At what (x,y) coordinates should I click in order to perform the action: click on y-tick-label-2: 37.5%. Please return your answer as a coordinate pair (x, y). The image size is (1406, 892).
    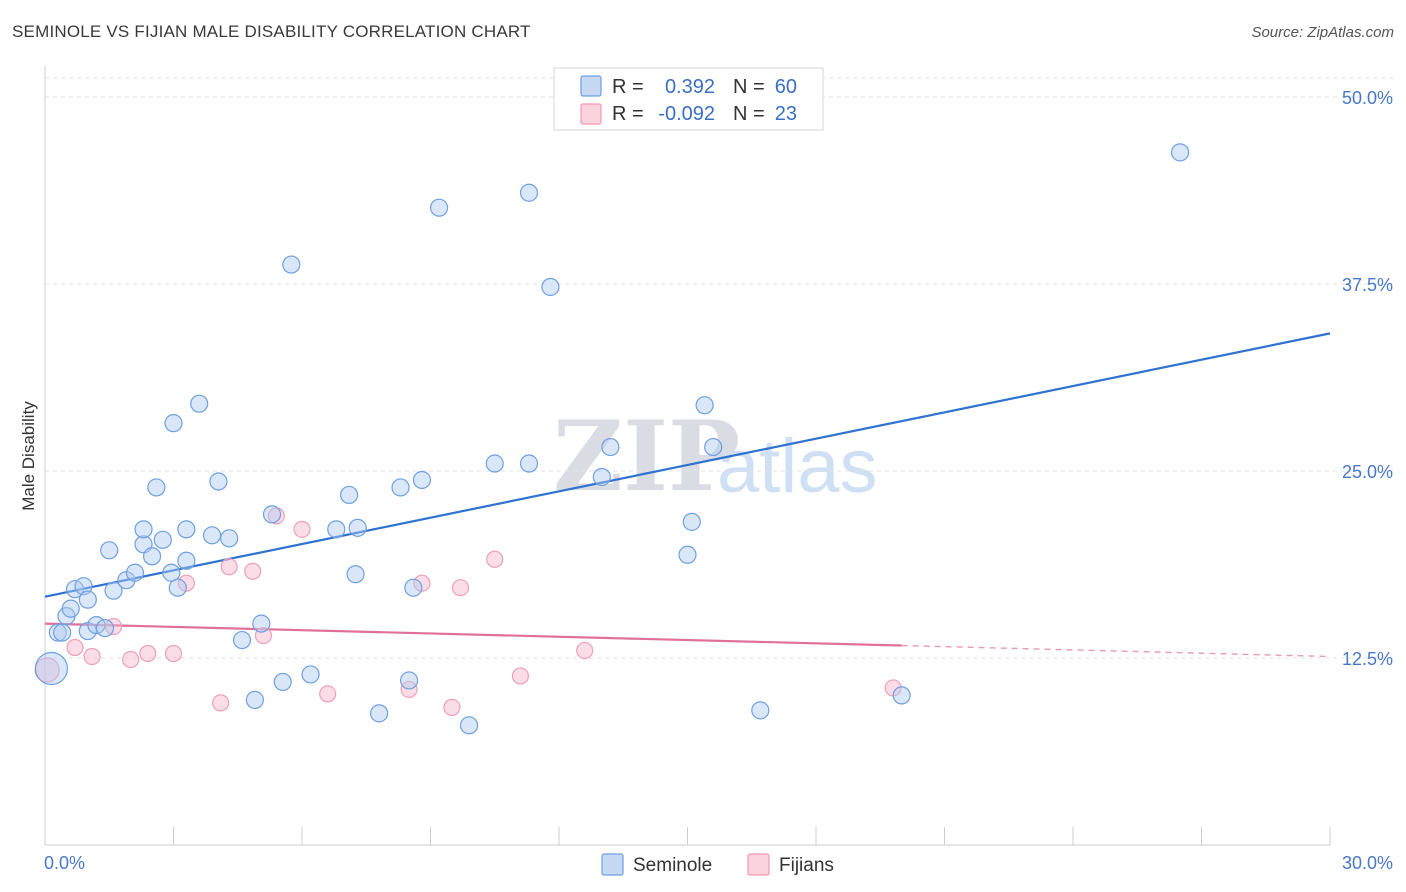
    Looking at the image, I should click on (1367, 285).